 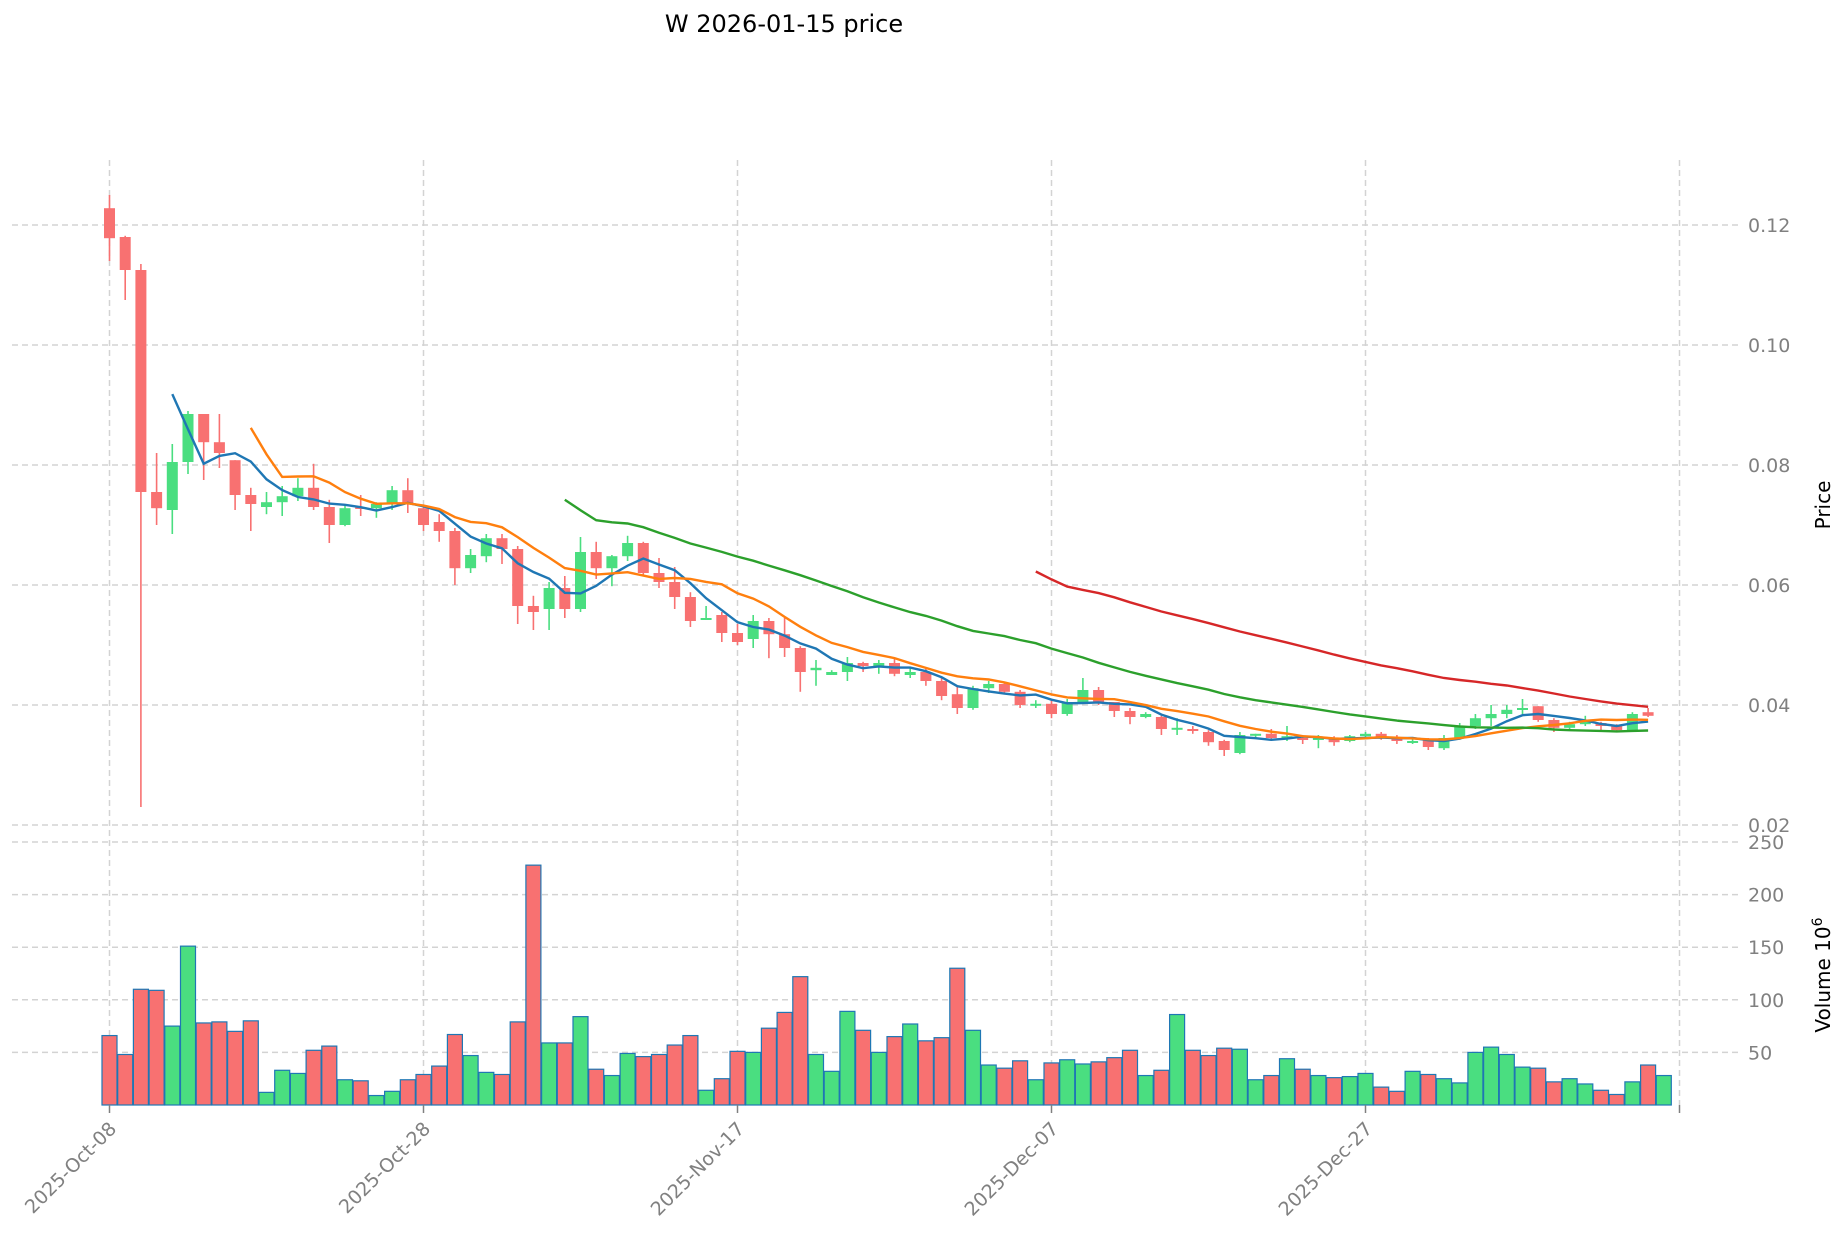 What do you see at coordinates (1766, 843) in the screenshot?
I see `volume-tick-label: 250` at bounding box center [1766, 843].